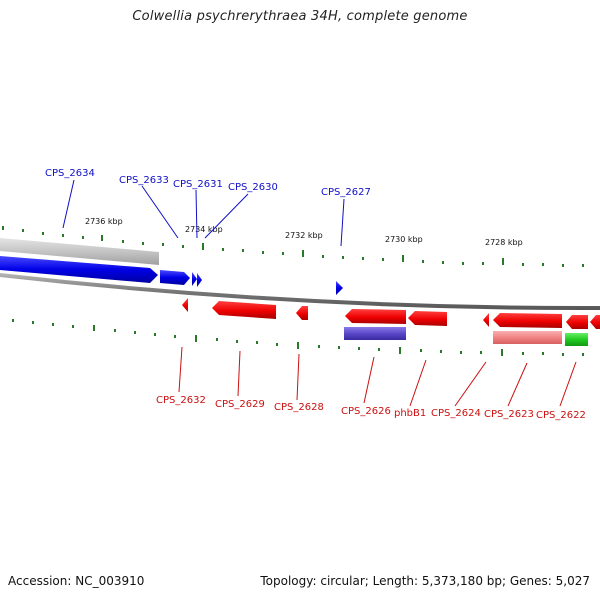  What do you see at coordinates (181, 400) in the screenshot?
I see `gene-label-cps-2632: CPS_2632` at bounding box center [181, 400].